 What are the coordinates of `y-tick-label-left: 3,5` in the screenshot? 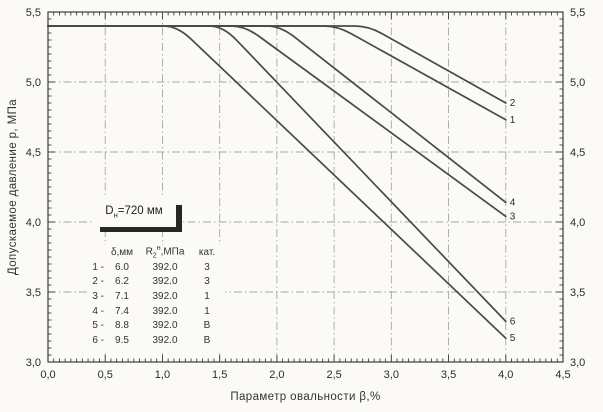 It's located at (33, 293).